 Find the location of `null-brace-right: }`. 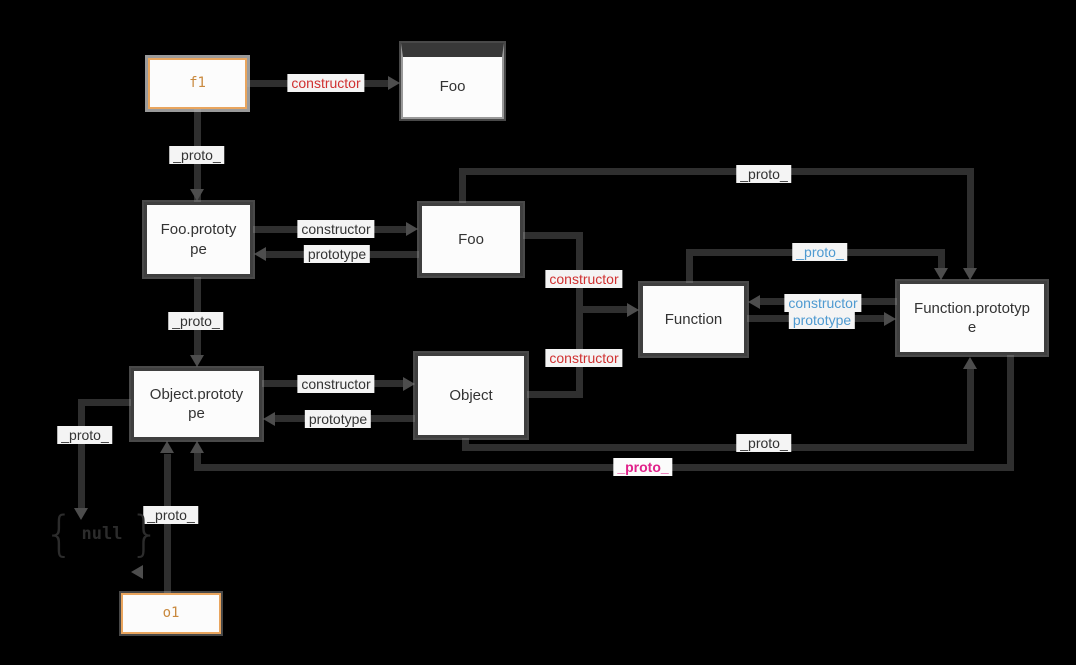

null-brace-right: } is located at coordinates (145, 534).